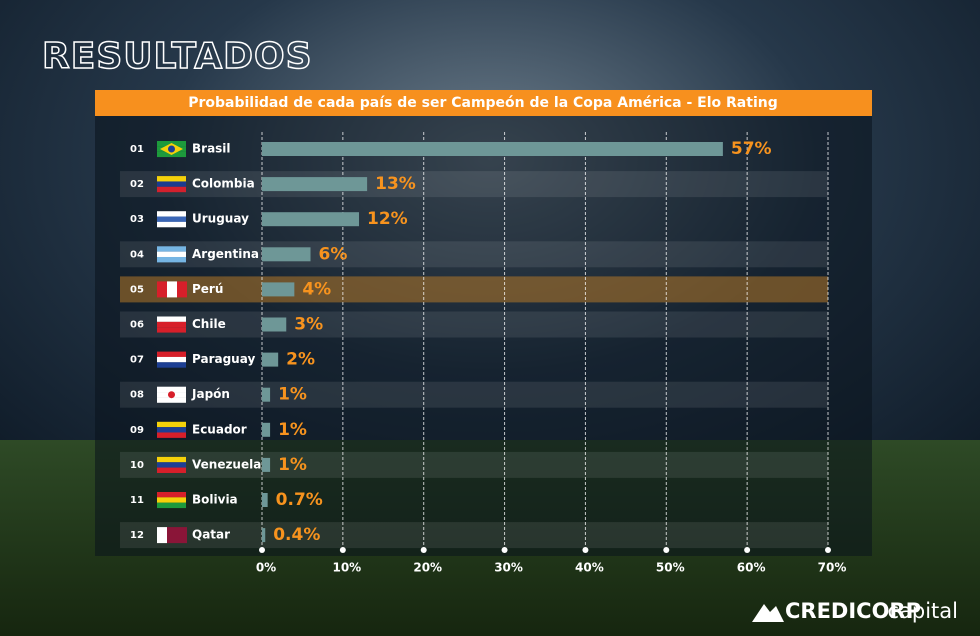  What do you see at coordinates (137, 360) in the screenshot?
I see `rank-label: 07` at bounding box center [137, 360].